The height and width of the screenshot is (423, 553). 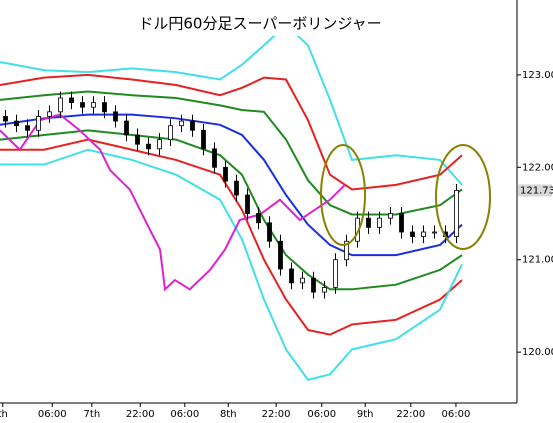 I want to click on last-price-box, so click(x=535, y=190).